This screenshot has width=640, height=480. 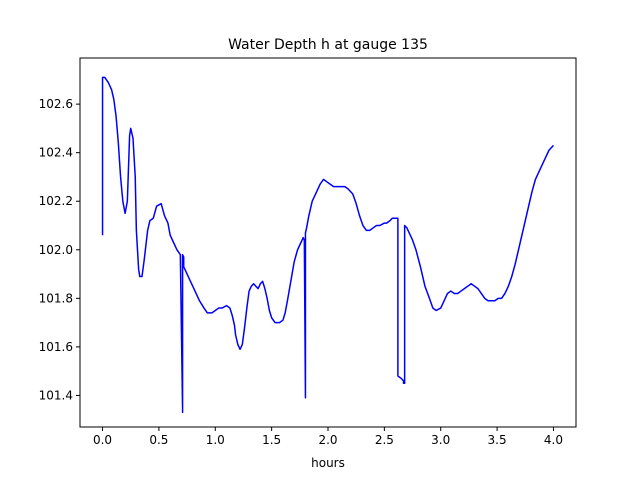 I want to click on y-tick-label: 102.2, so click(x=56, y=201).